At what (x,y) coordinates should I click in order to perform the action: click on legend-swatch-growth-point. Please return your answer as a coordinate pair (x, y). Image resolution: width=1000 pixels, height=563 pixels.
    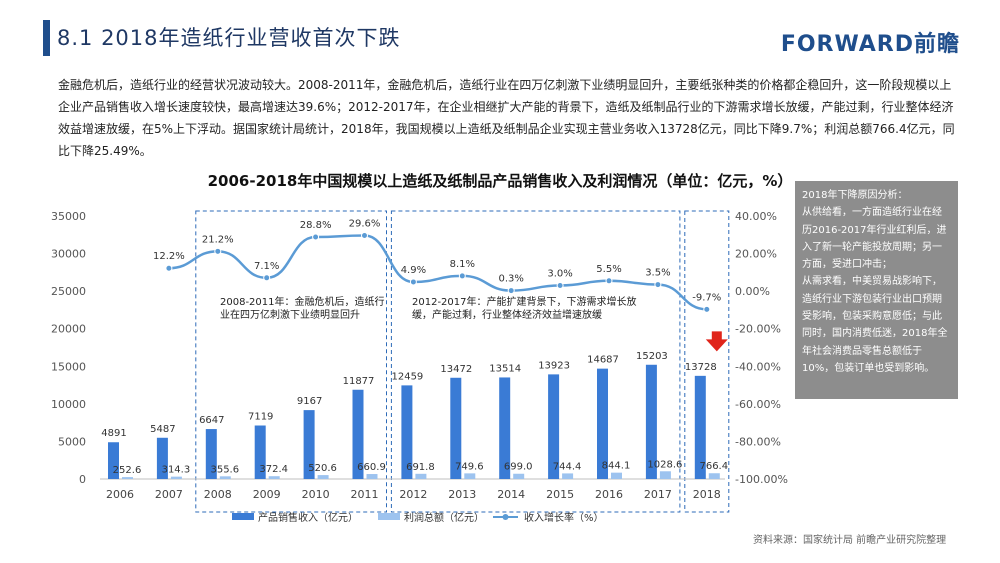
    Looking at the image, I should click on (505, 517).